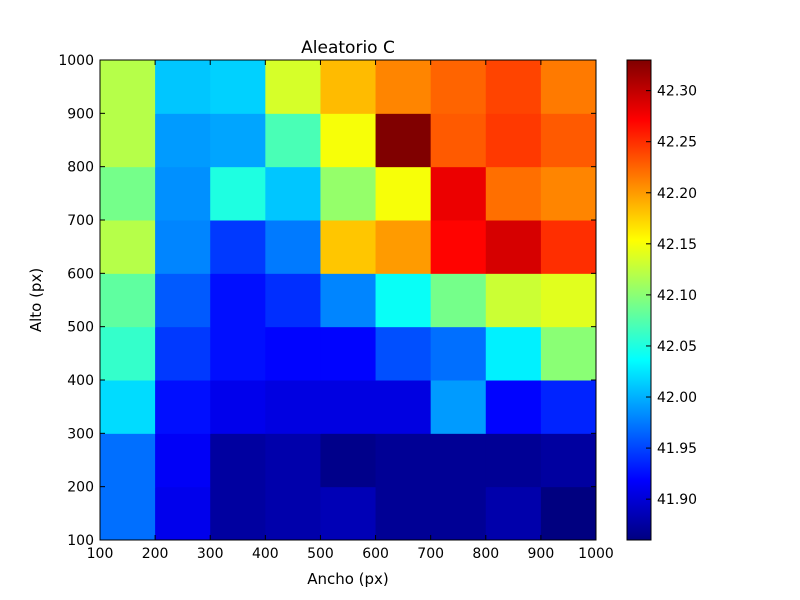 Image resolution: width=800 pixels, height=600 pixels. I want to click on x-tick-label: 500, so click(320, 554).